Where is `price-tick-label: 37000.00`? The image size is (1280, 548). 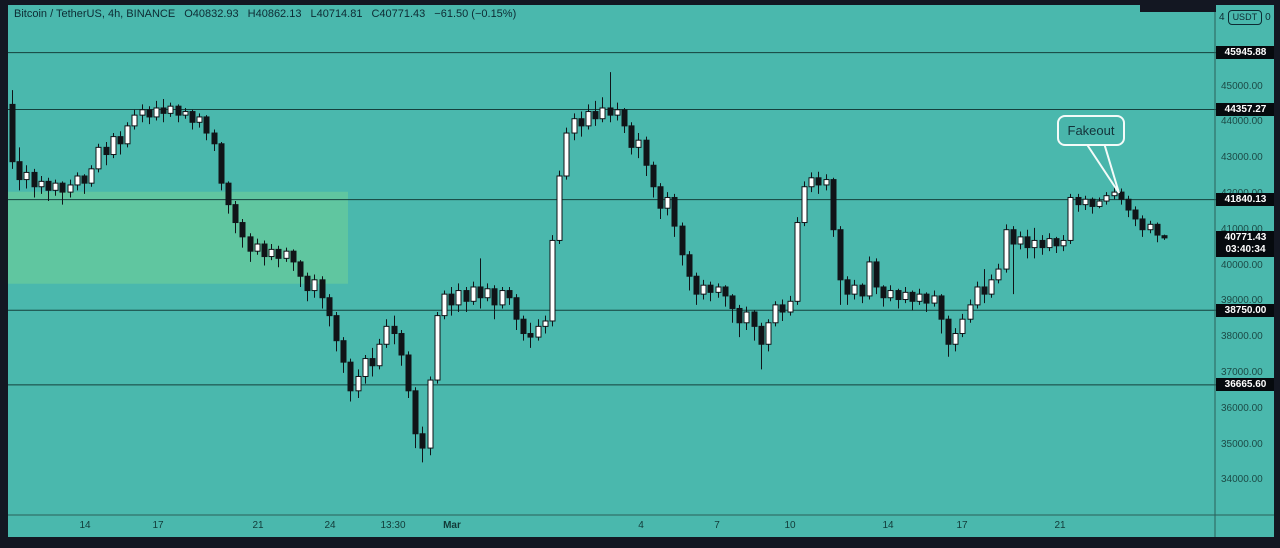
price-tick-label: 37000.00 is located at coordinates (1242, 372).